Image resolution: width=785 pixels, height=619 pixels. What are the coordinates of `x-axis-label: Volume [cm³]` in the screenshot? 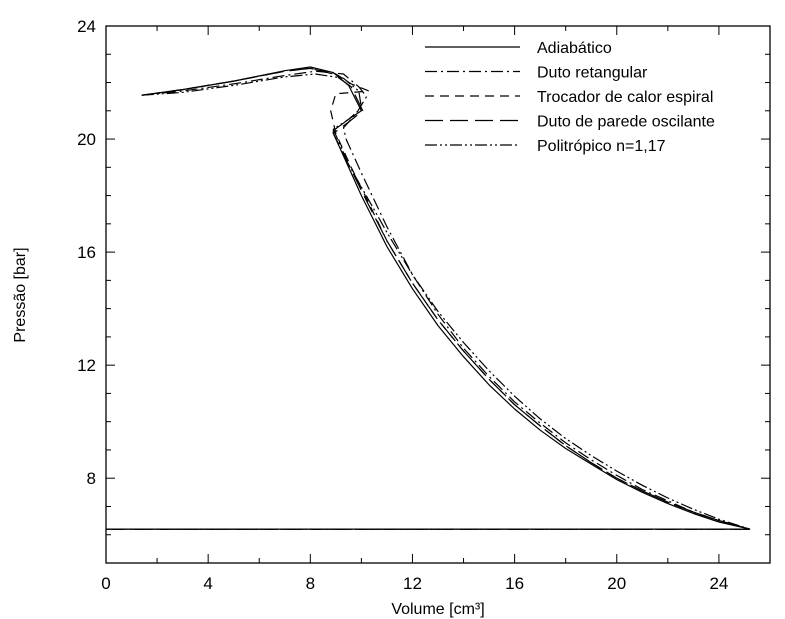 It's located at (437, 609).